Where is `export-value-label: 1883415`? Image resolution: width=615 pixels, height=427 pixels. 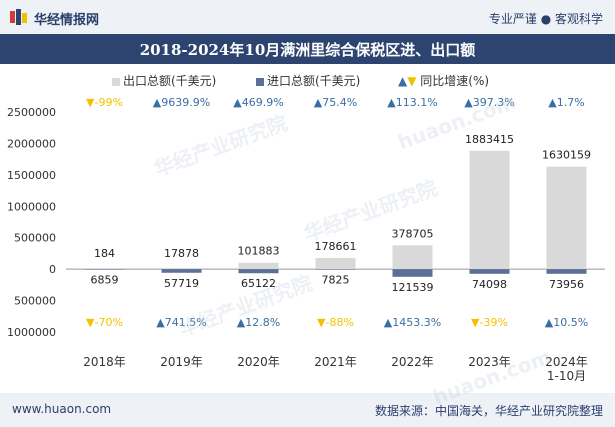
export-value-label: 1883415 is located at coordinates (489, 139).